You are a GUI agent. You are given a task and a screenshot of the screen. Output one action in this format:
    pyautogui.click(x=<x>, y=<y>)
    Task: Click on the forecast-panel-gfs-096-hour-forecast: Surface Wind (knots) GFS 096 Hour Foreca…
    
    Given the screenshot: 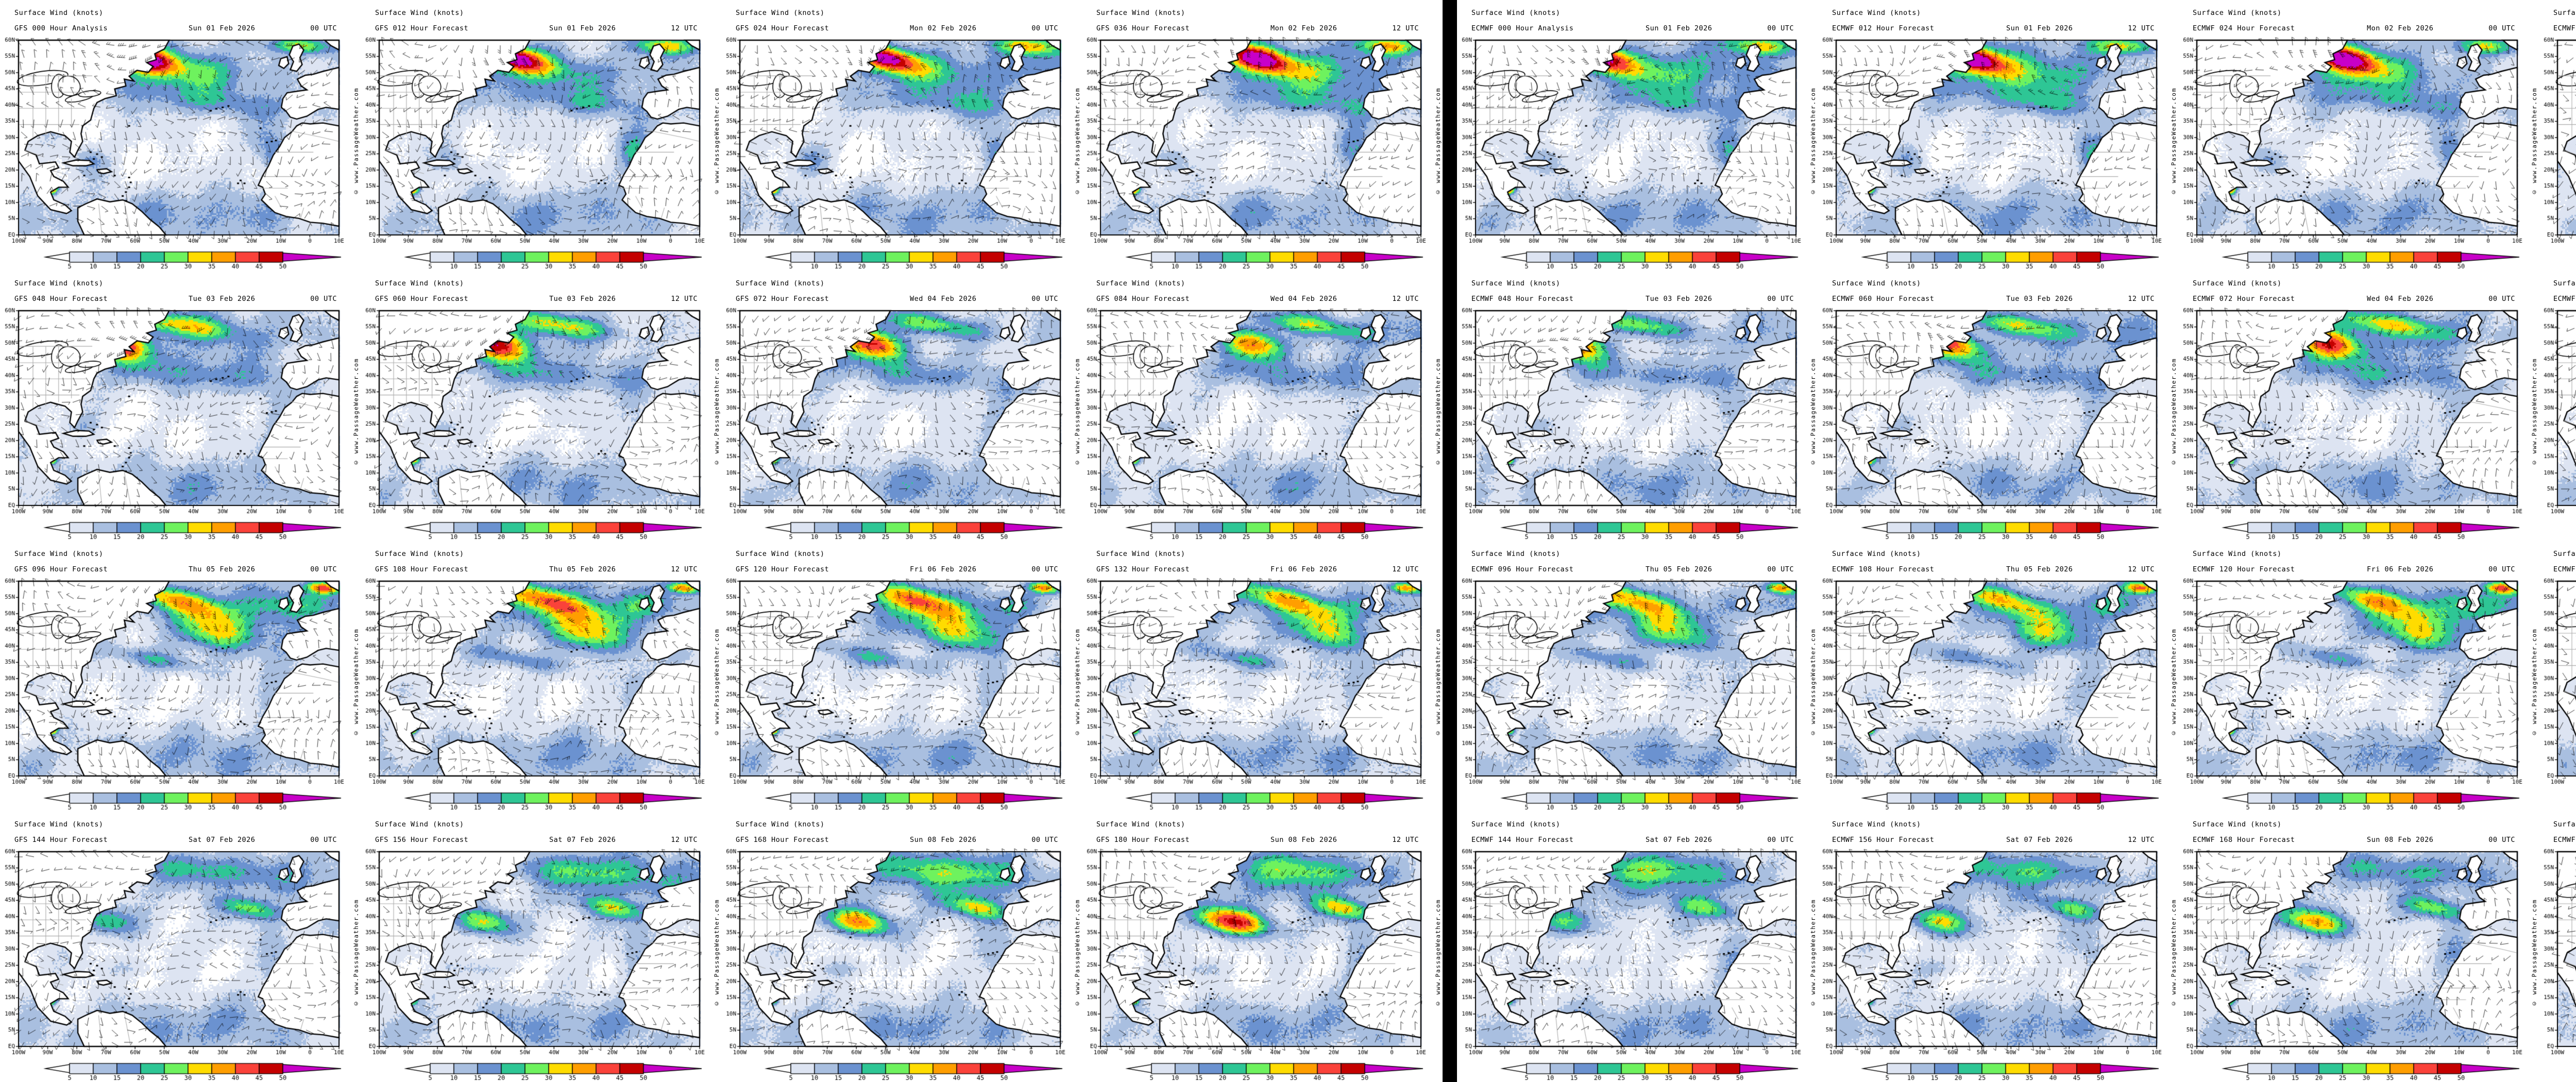 What is the action you would take?
    pyautogui.click(x=180, y=676)
    